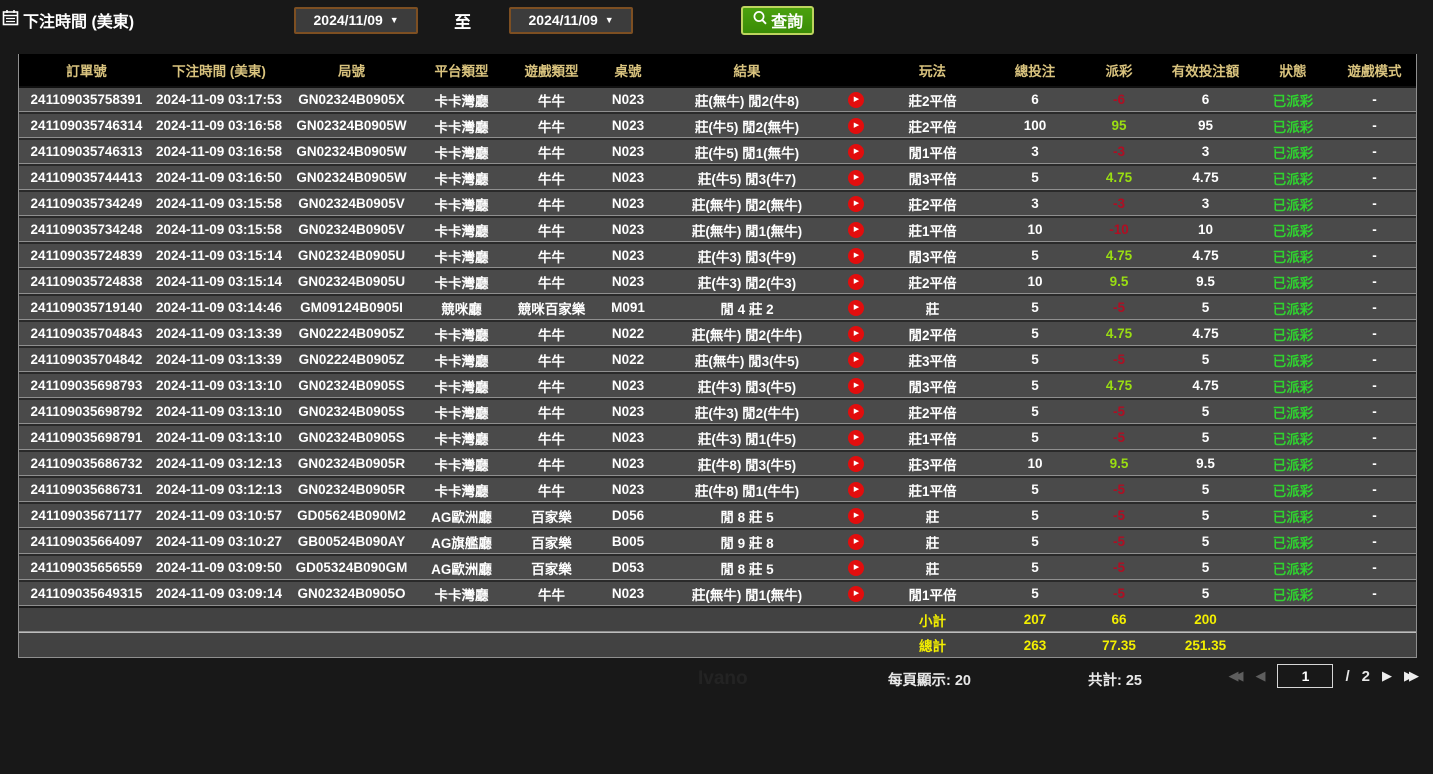 This screenshot has width=1433, height=774. What do you see at coordinates (86, 359) in the screenshot?
I see `order-cell: 241109035704842` at bounding box center [86, 359].